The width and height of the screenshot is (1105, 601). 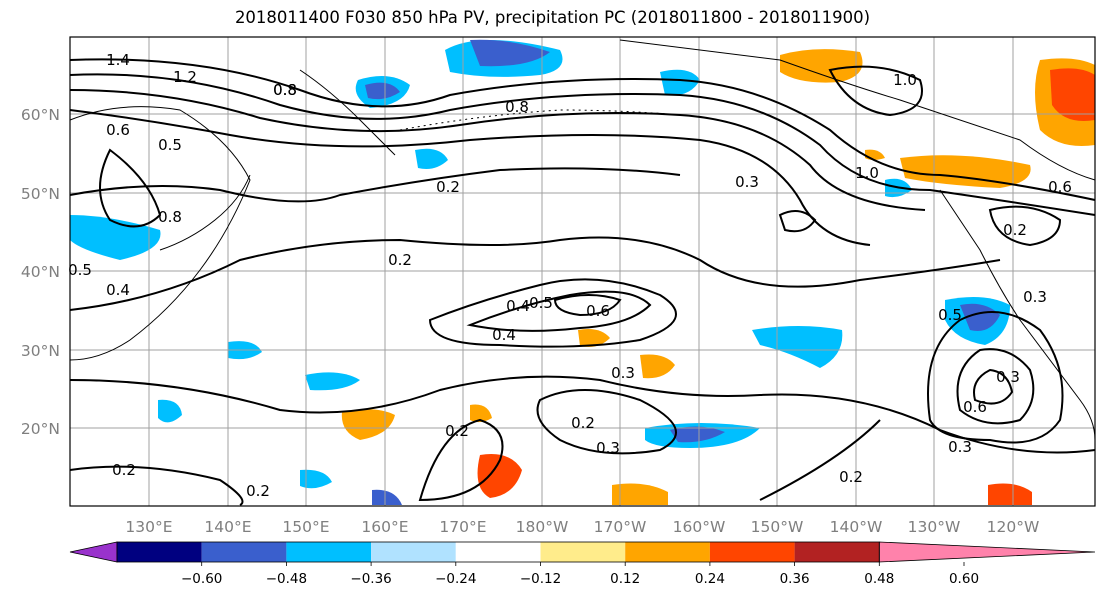 What do you see at coordinates (462, 527) in the screenshot?
I see `lon-tick-label: 170°E` at bounding box center [462, 527].